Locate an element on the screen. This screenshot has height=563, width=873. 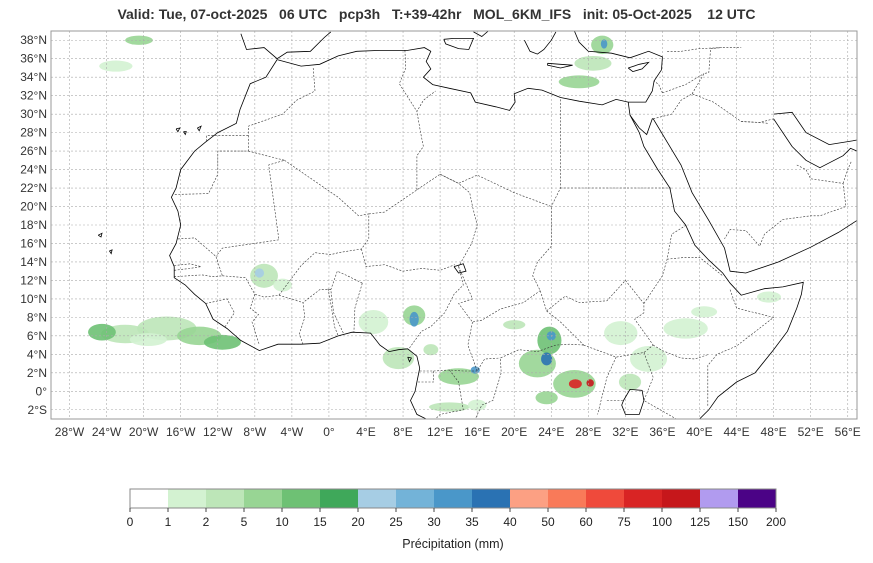
lon-tick-label: 0° is located at coordinates (329, 432).